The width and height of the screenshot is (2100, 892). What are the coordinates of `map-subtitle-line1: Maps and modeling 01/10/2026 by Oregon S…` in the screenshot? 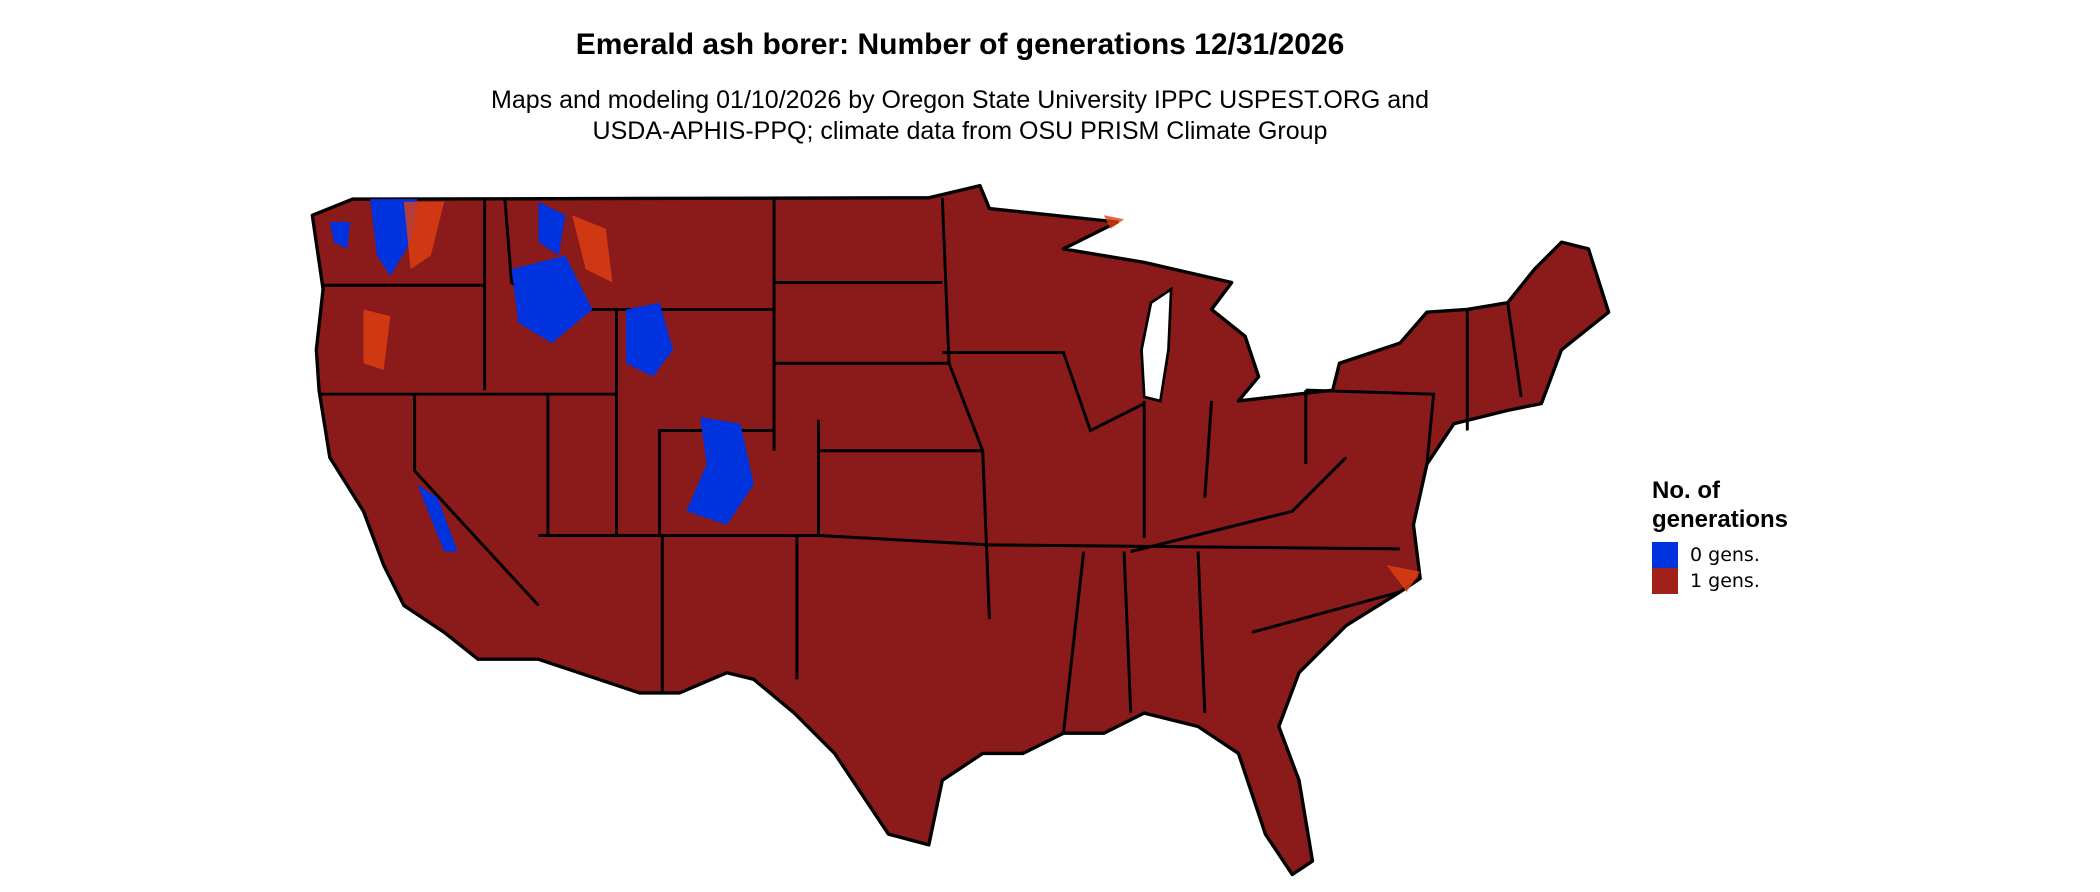 It's located at (960, 100).